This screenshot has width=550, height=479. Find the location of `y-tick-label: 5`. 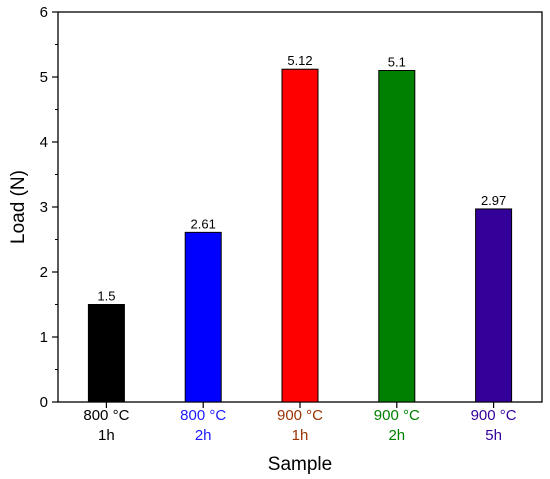

y-tick-label: 5 is located at coordinates (44, 77).